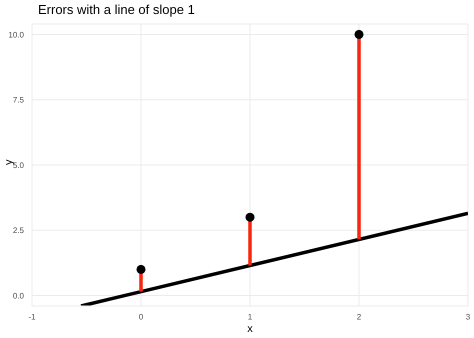  I want to click on chart-title: Errors with a line of slope 1, so click(116, 9).